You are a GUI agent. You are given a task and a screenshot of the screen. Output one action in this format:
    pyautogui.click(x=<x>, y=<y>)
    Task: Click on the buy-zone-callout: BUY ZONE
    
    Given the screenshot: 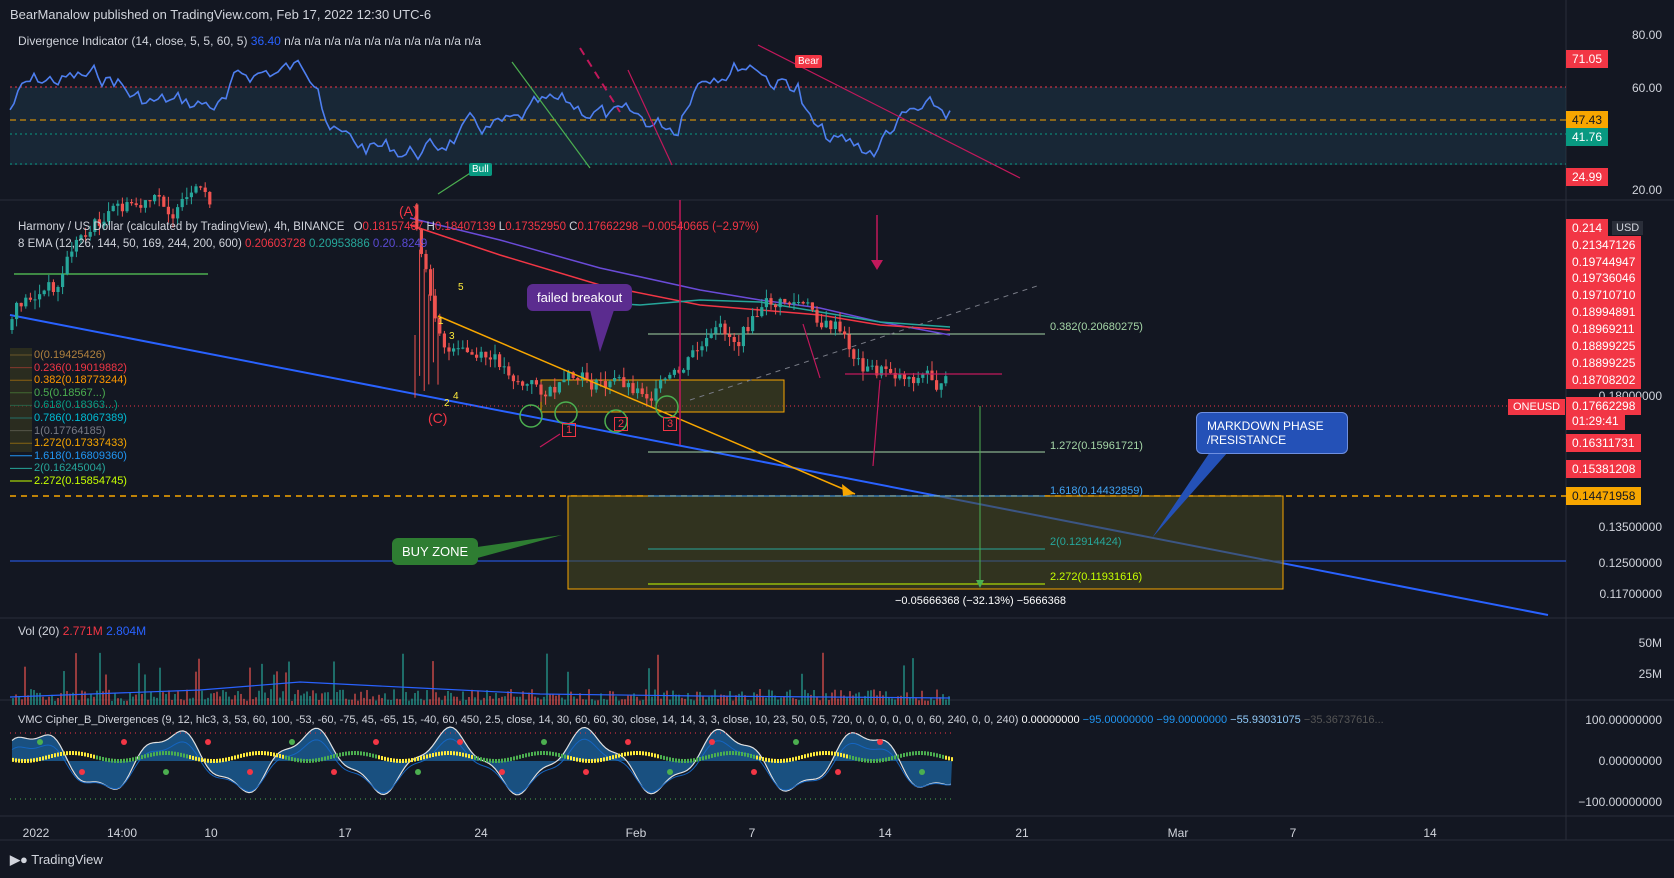 What is the action you would take?
    pyautogui.click(x=435, y=551)
    